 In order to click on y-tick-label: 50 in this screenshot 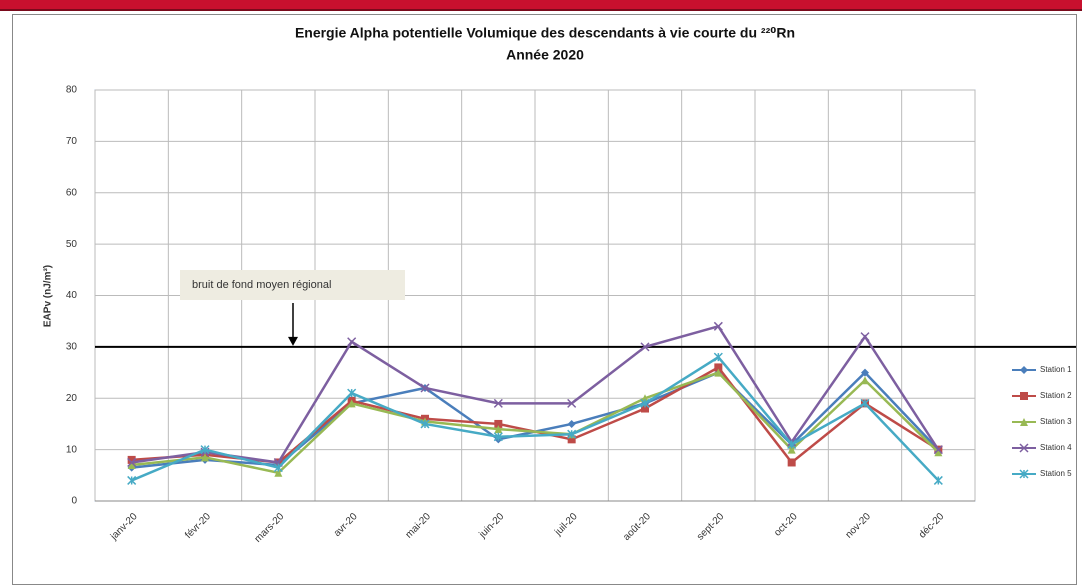, I will do `click(72, 244)`.